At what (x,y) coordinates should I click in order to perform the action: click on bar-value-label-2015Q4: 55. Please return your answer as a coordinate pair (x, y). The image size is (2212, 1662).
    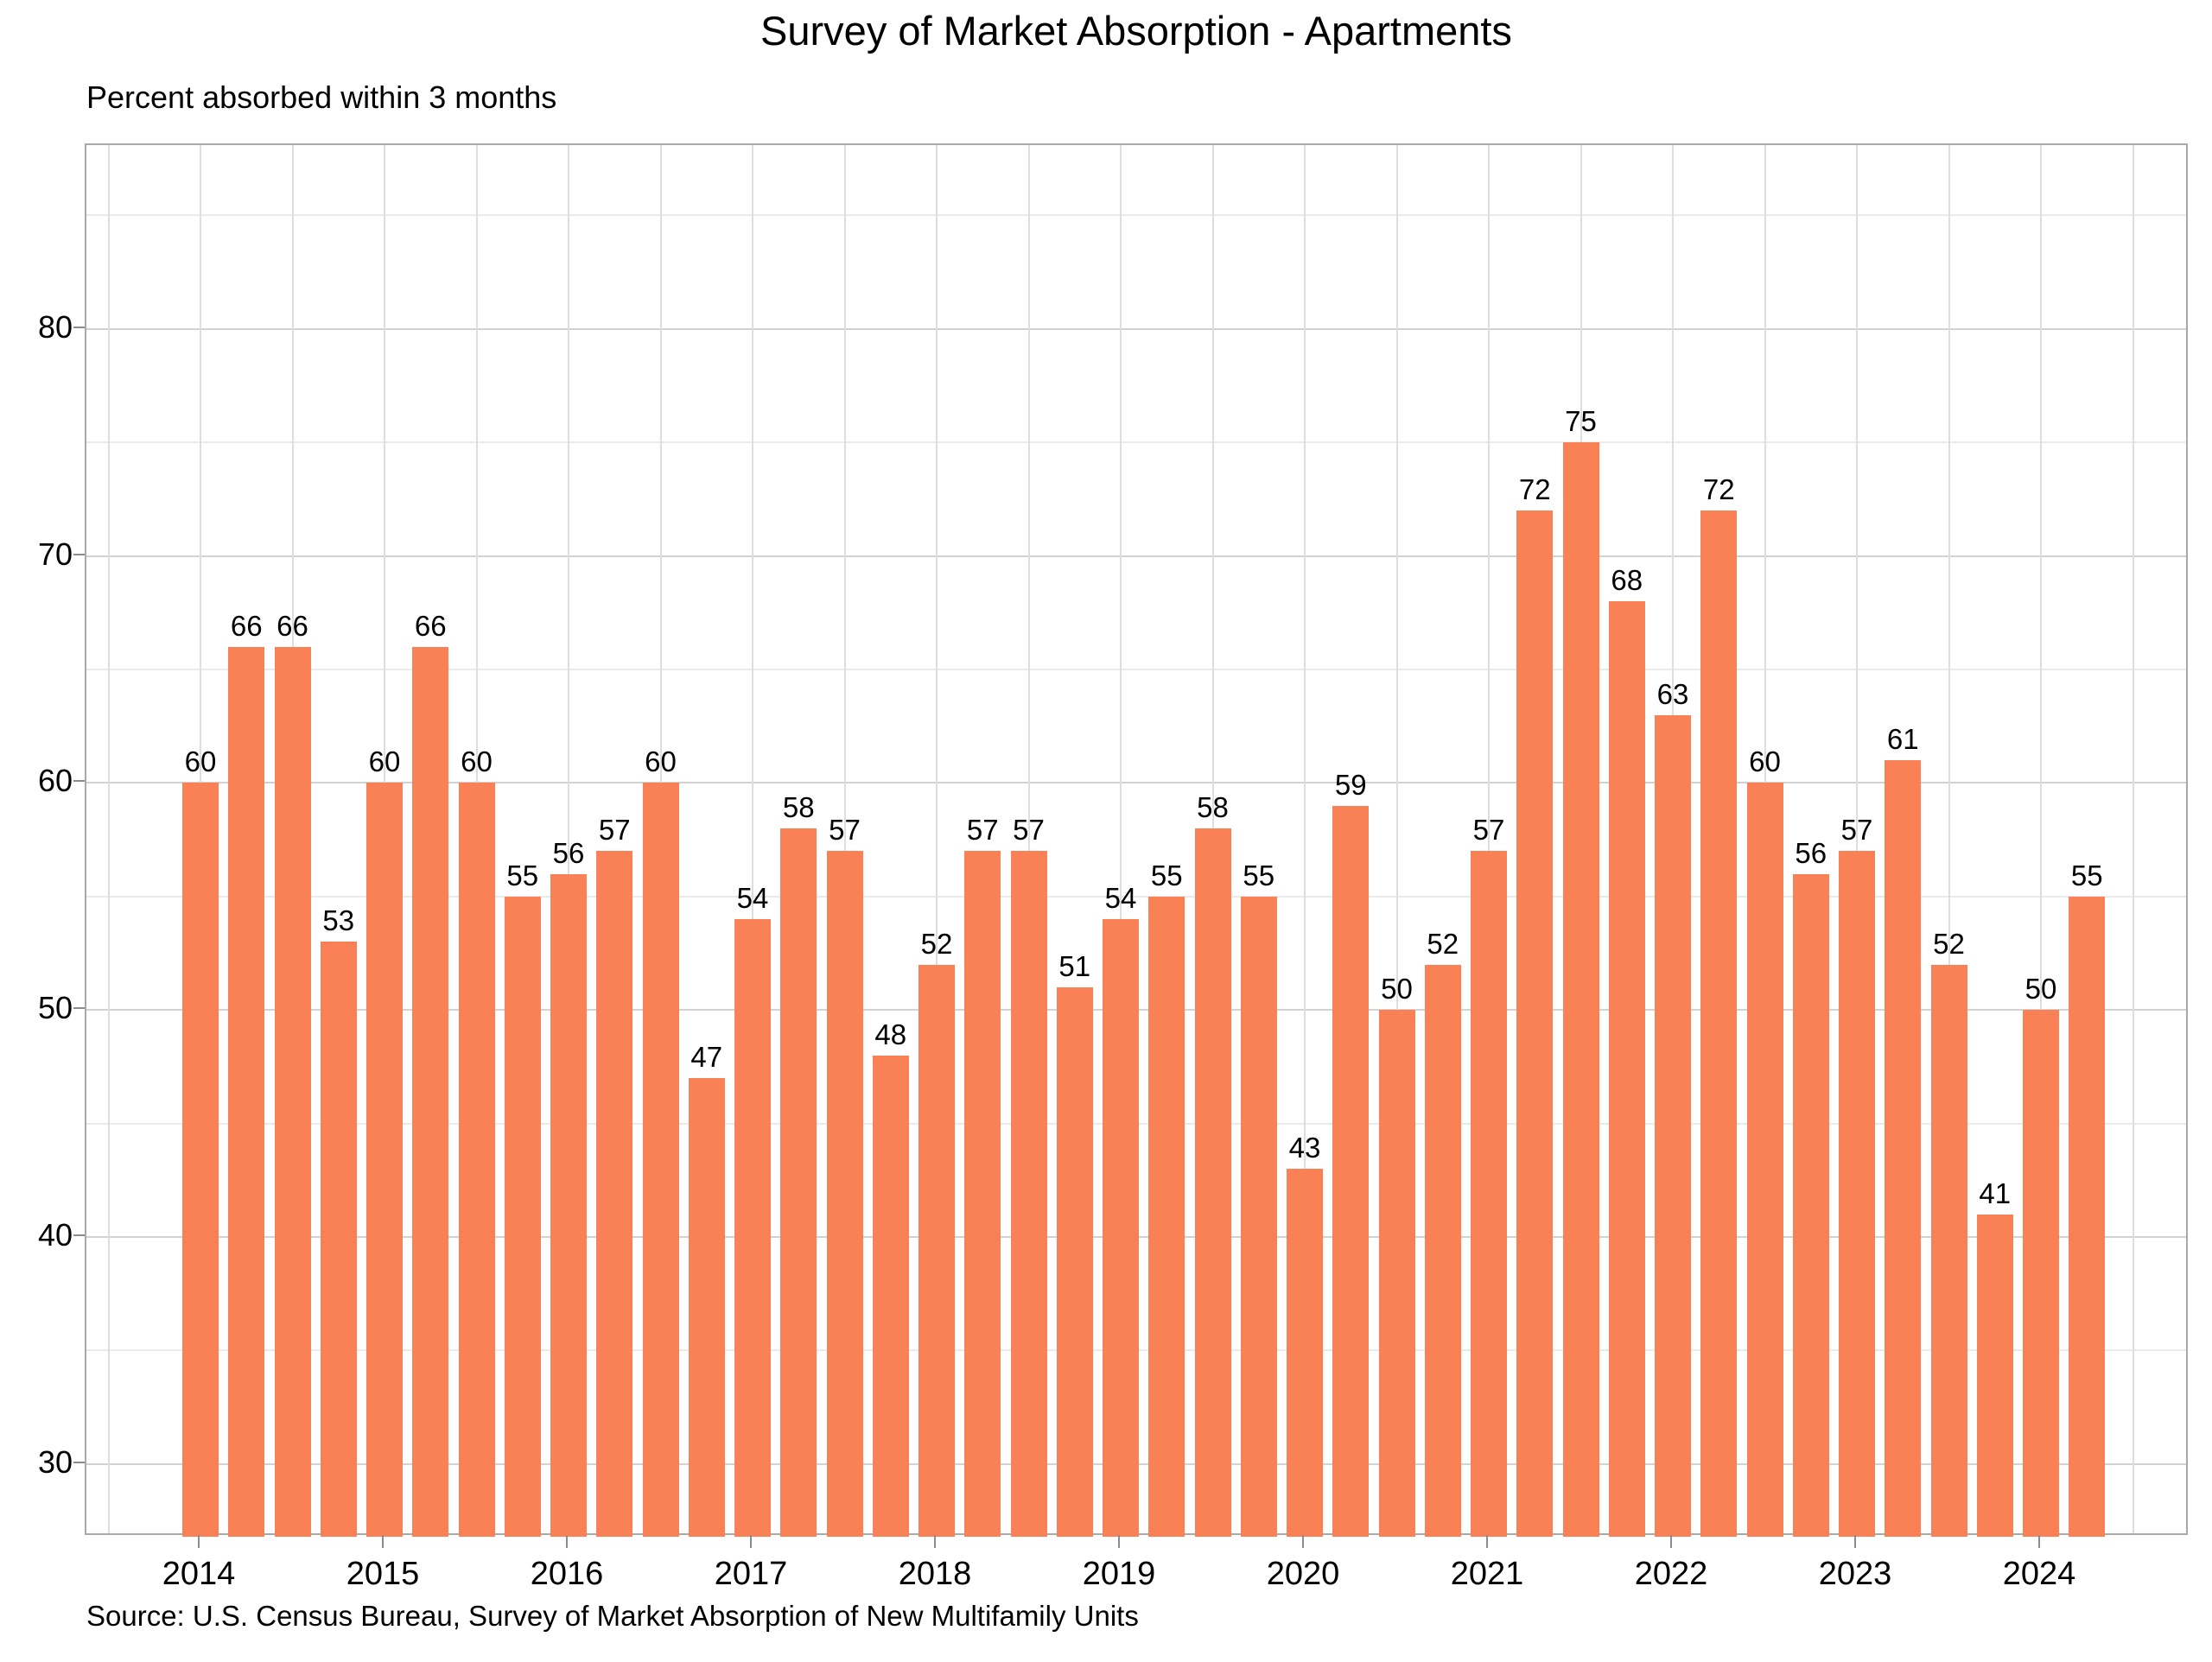
    Looking at the image, I should click on (522, 875).